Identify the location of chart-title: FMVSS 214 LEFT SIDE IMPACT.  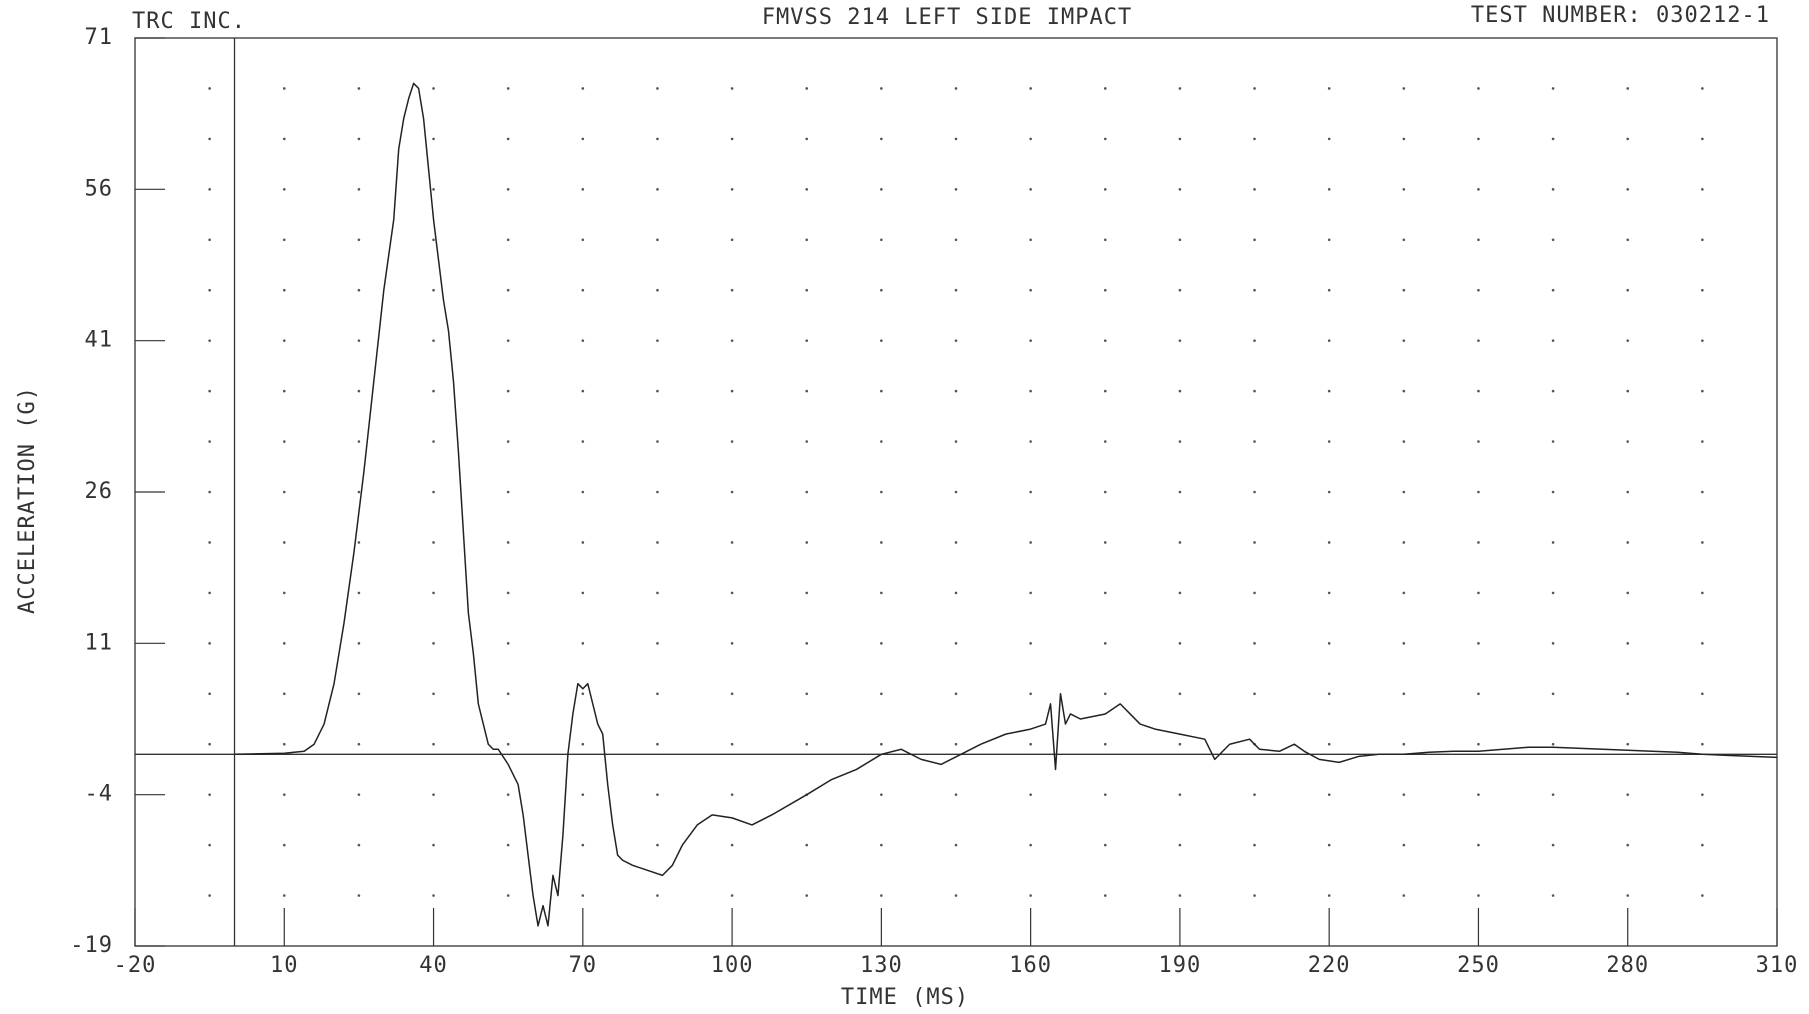
(947, 17).